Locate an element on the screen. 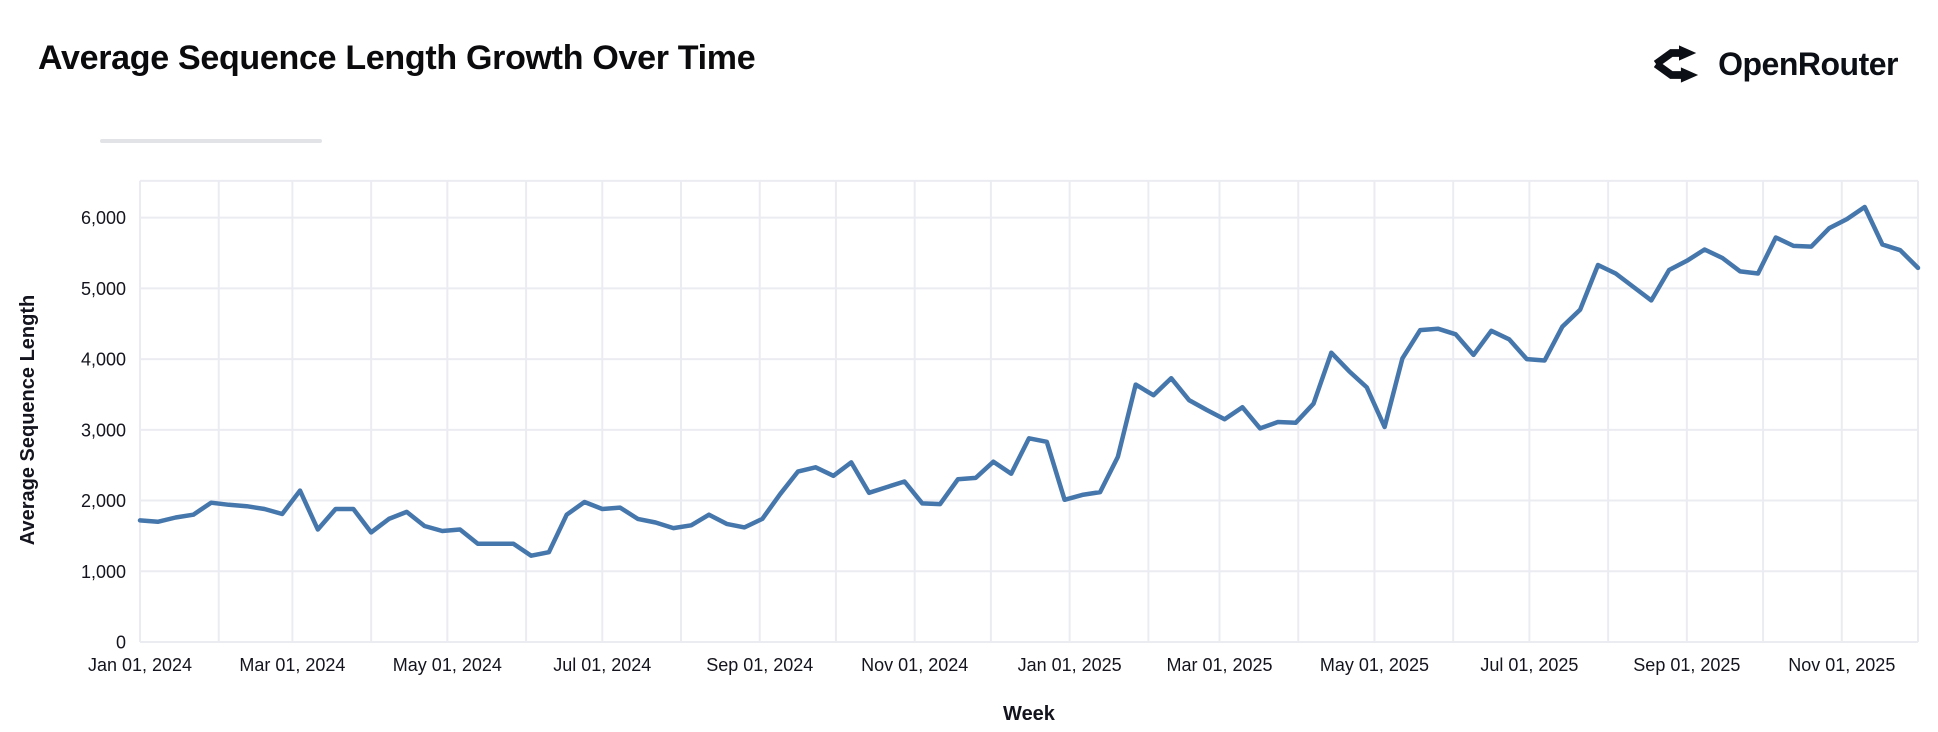  x-tick-label: Jan 01, 2024 is located at coordinates (140, 665).